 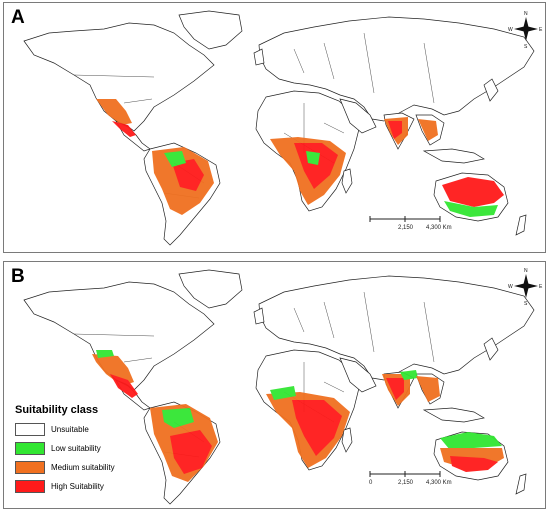 What do you see at coordinates (525, 30) in the screenshot?
I see `north-arrow-a: N S E W` at bounding box center [525, 30].